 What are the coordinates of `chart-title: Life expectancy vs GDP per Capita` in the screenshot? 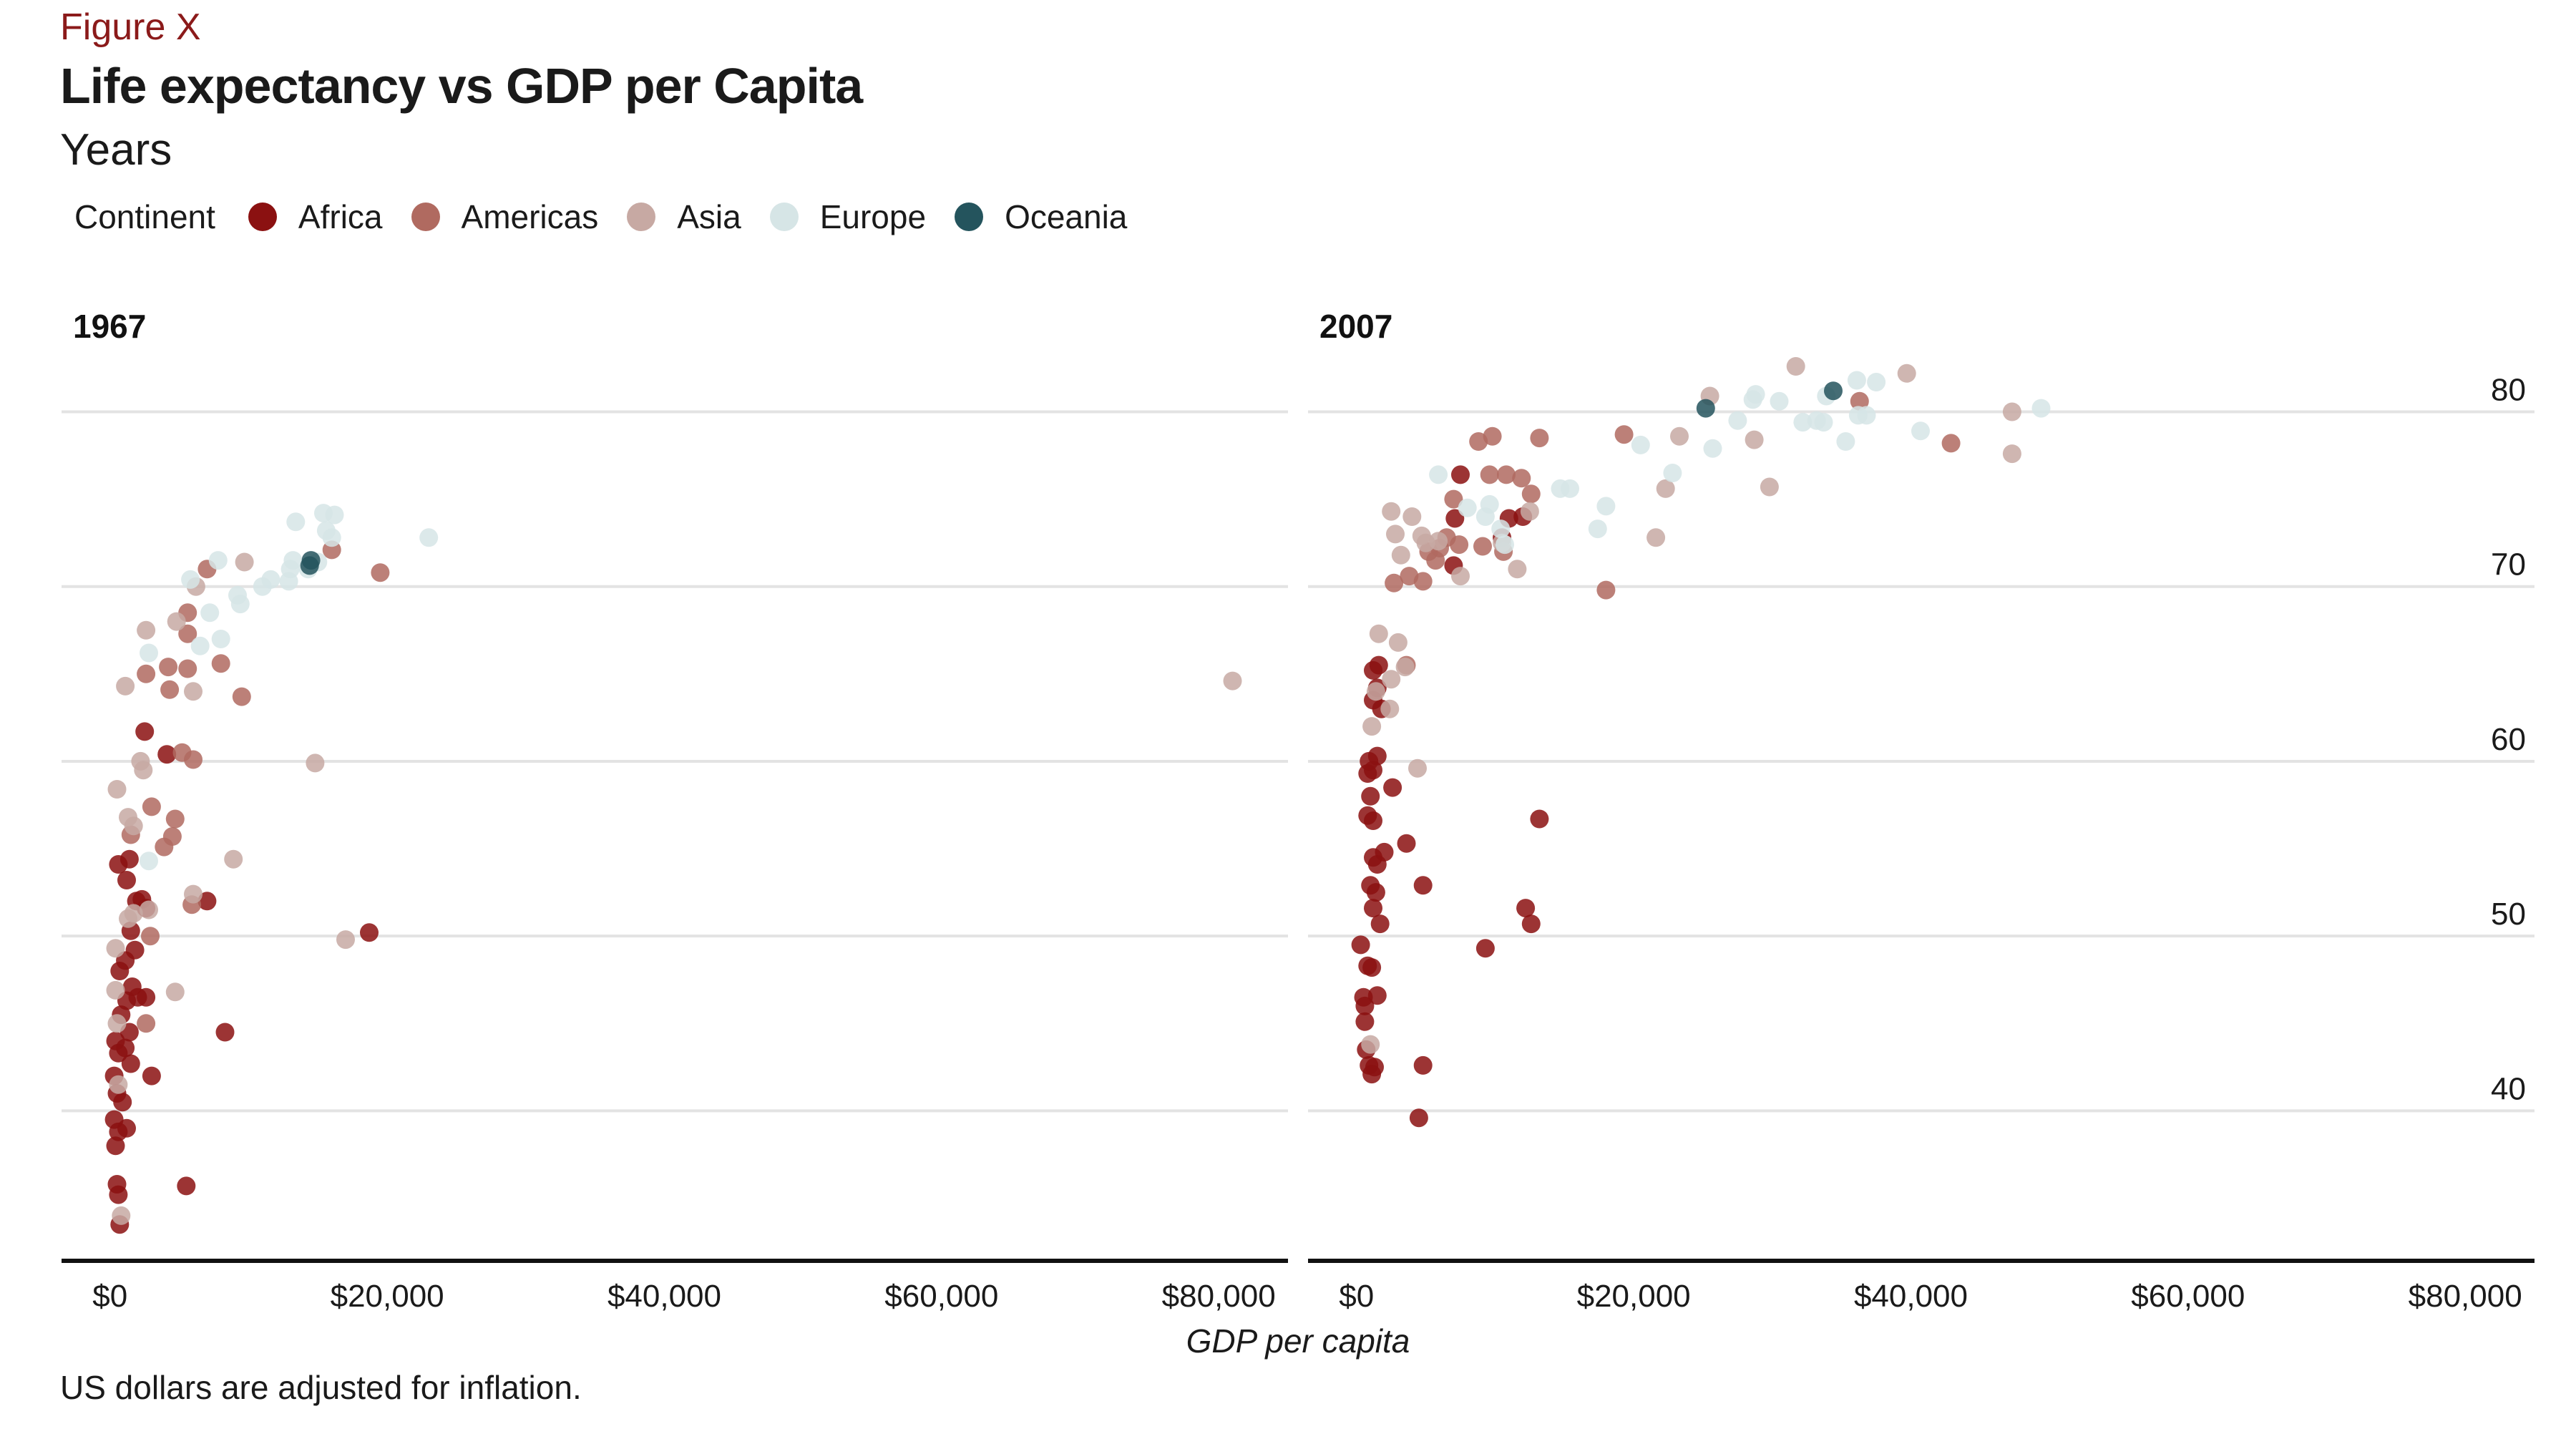 It's located at (461, 86).